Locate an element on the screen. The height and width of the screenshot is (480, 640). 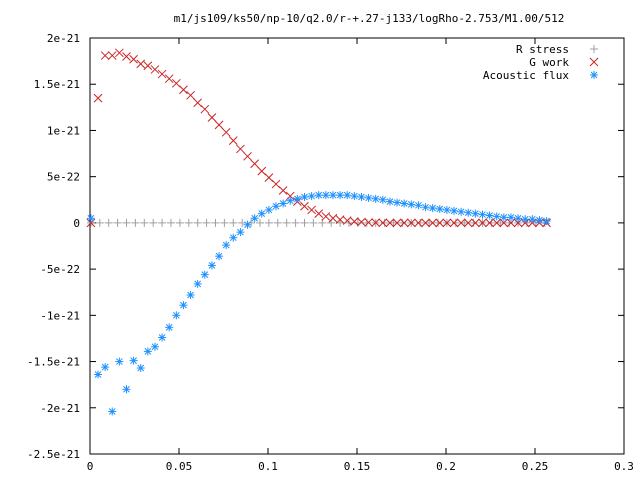
x-tick-label: 0.2 is located at coordinates (446, 466).